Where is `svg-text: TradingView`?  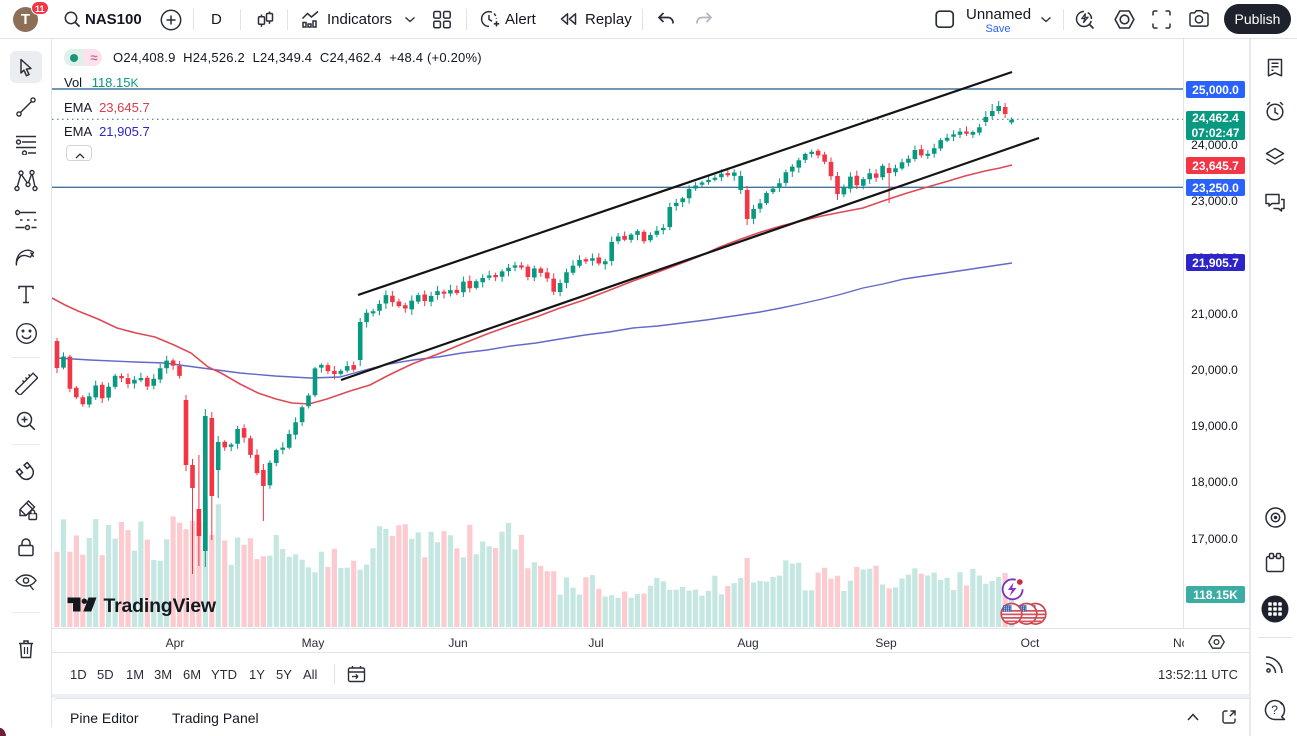
svg-text: TradingView is located at coordinates (160, 606).